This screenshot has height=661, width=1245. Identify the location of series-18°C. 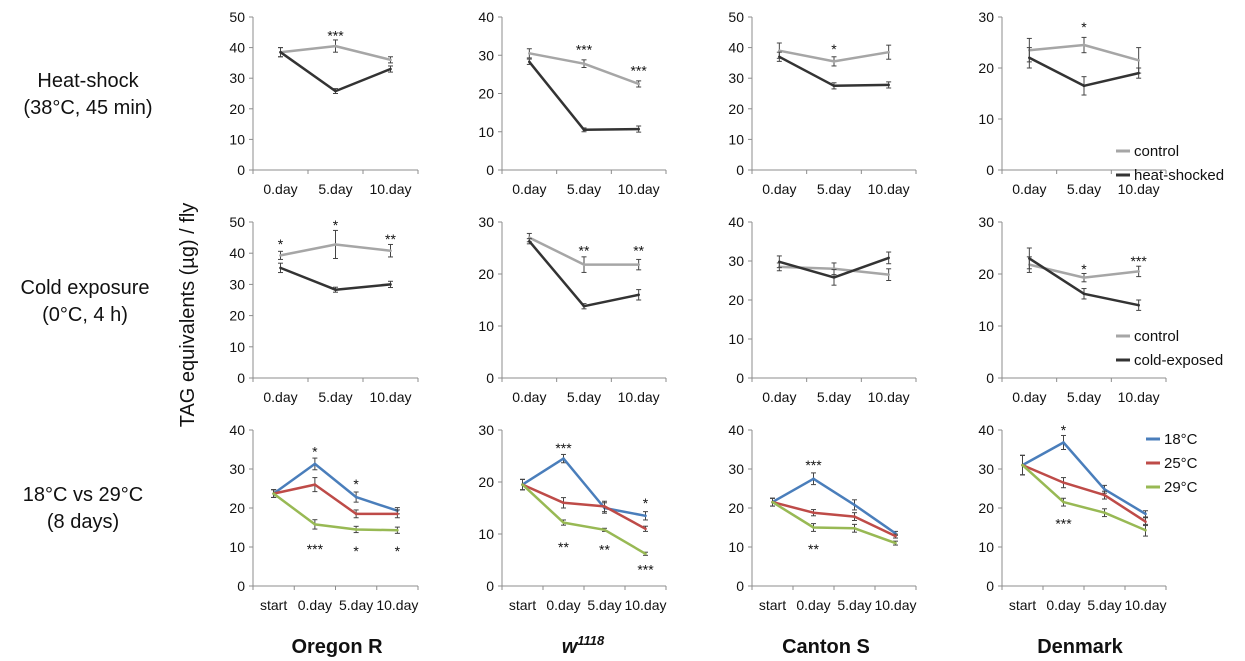
(584, 487).